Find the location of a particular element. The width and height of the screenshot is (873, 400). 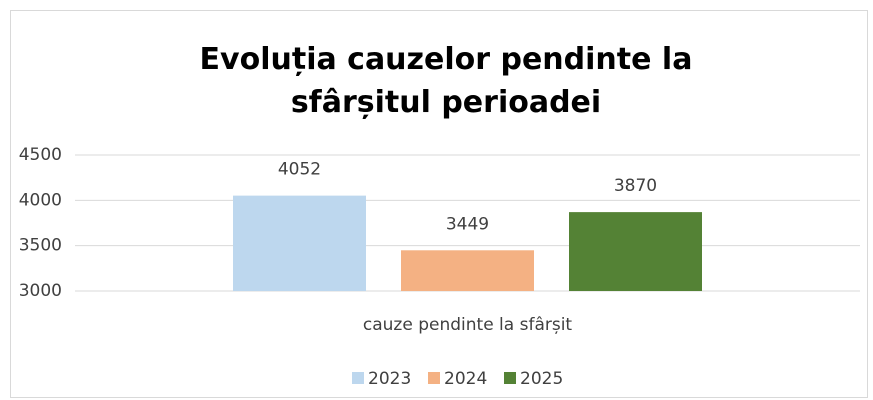

y-tick-label: 4000 is located at coordinates (40, 200).